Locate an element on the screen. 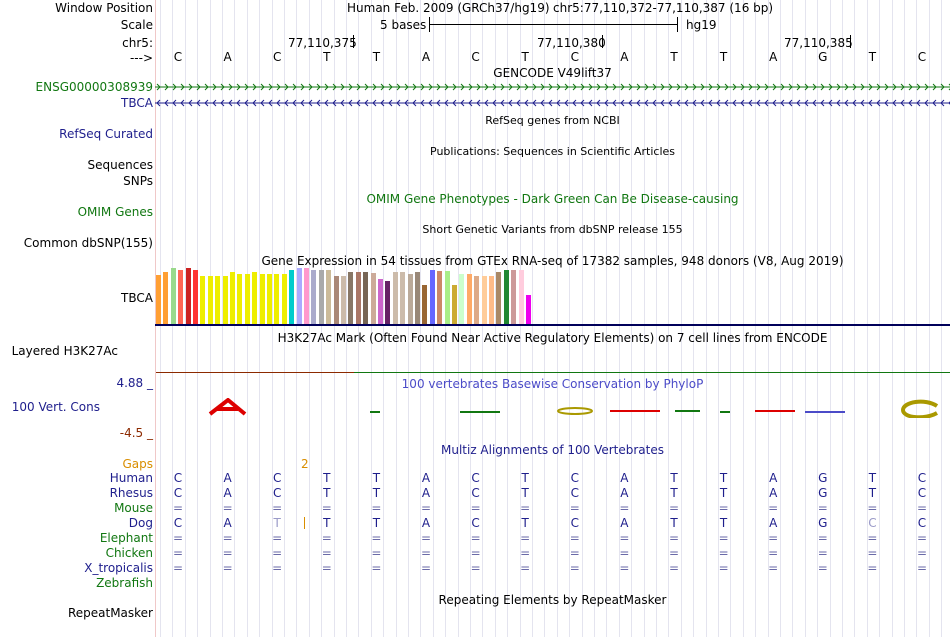  h3k27ac-signal-line-green is located at coordinates (652, 372).